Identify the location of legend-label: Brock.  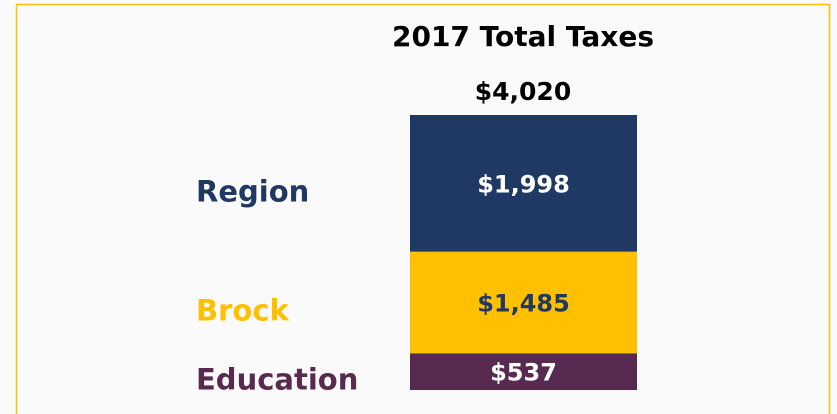
(243, 310).